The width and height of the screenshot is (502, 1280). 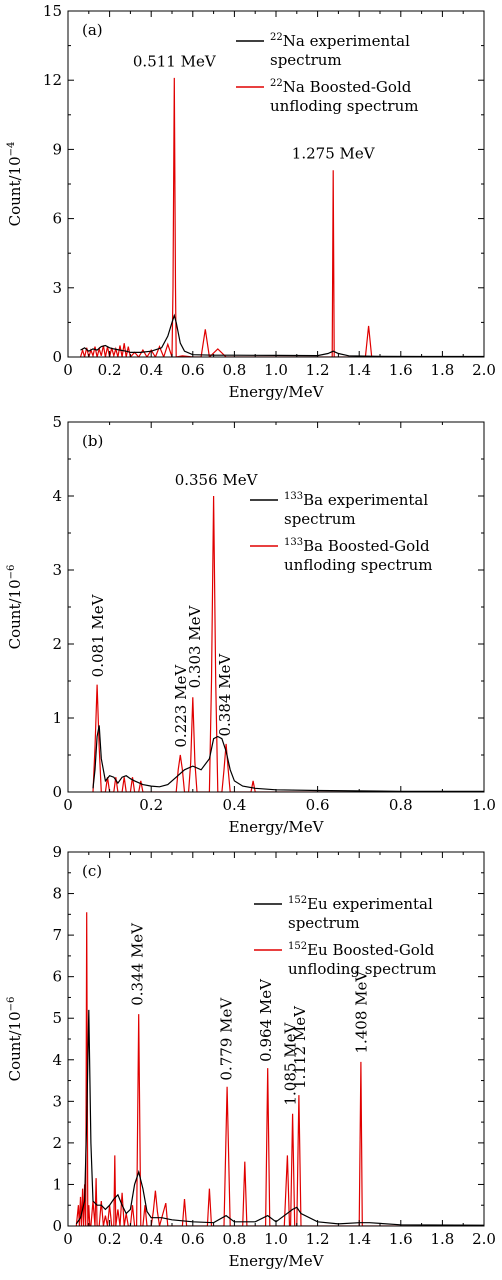 I want to click on y-tick-label: 15, so click(x=52, y=11).